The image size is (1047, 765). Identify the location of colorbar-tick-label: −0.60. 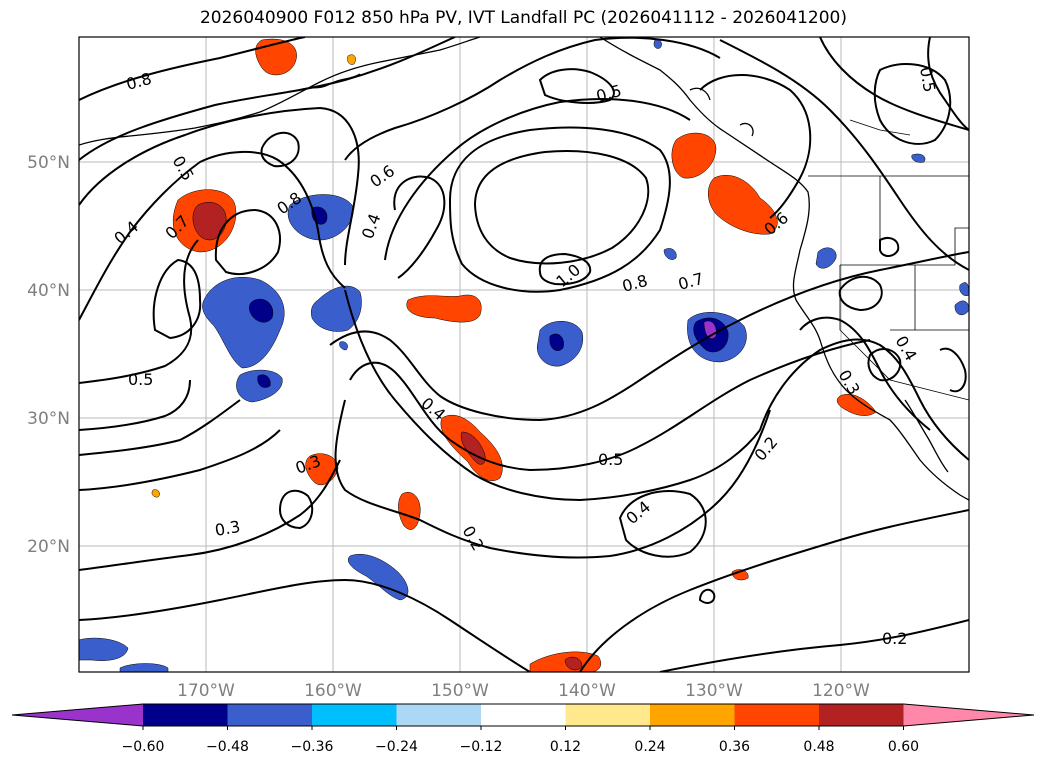
(143, 747).